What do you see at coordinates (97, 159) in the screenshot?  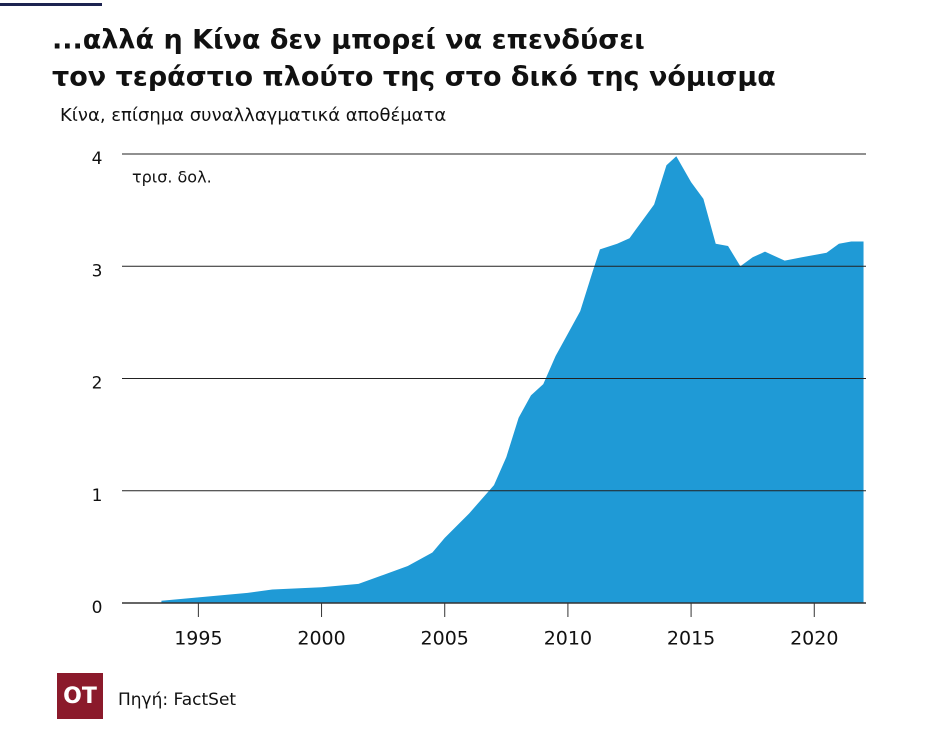 I see `y-tick-label: 4` at bounding box center [97, 159].